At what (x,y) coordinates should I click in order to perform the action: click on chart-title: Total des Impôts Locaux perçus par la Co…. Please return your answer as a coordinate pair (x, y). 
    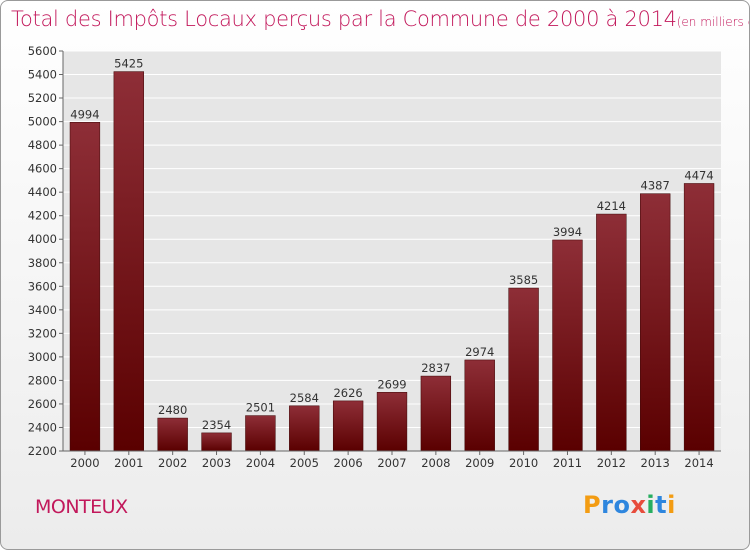
    Looking at the image, I should click on (380, 19).